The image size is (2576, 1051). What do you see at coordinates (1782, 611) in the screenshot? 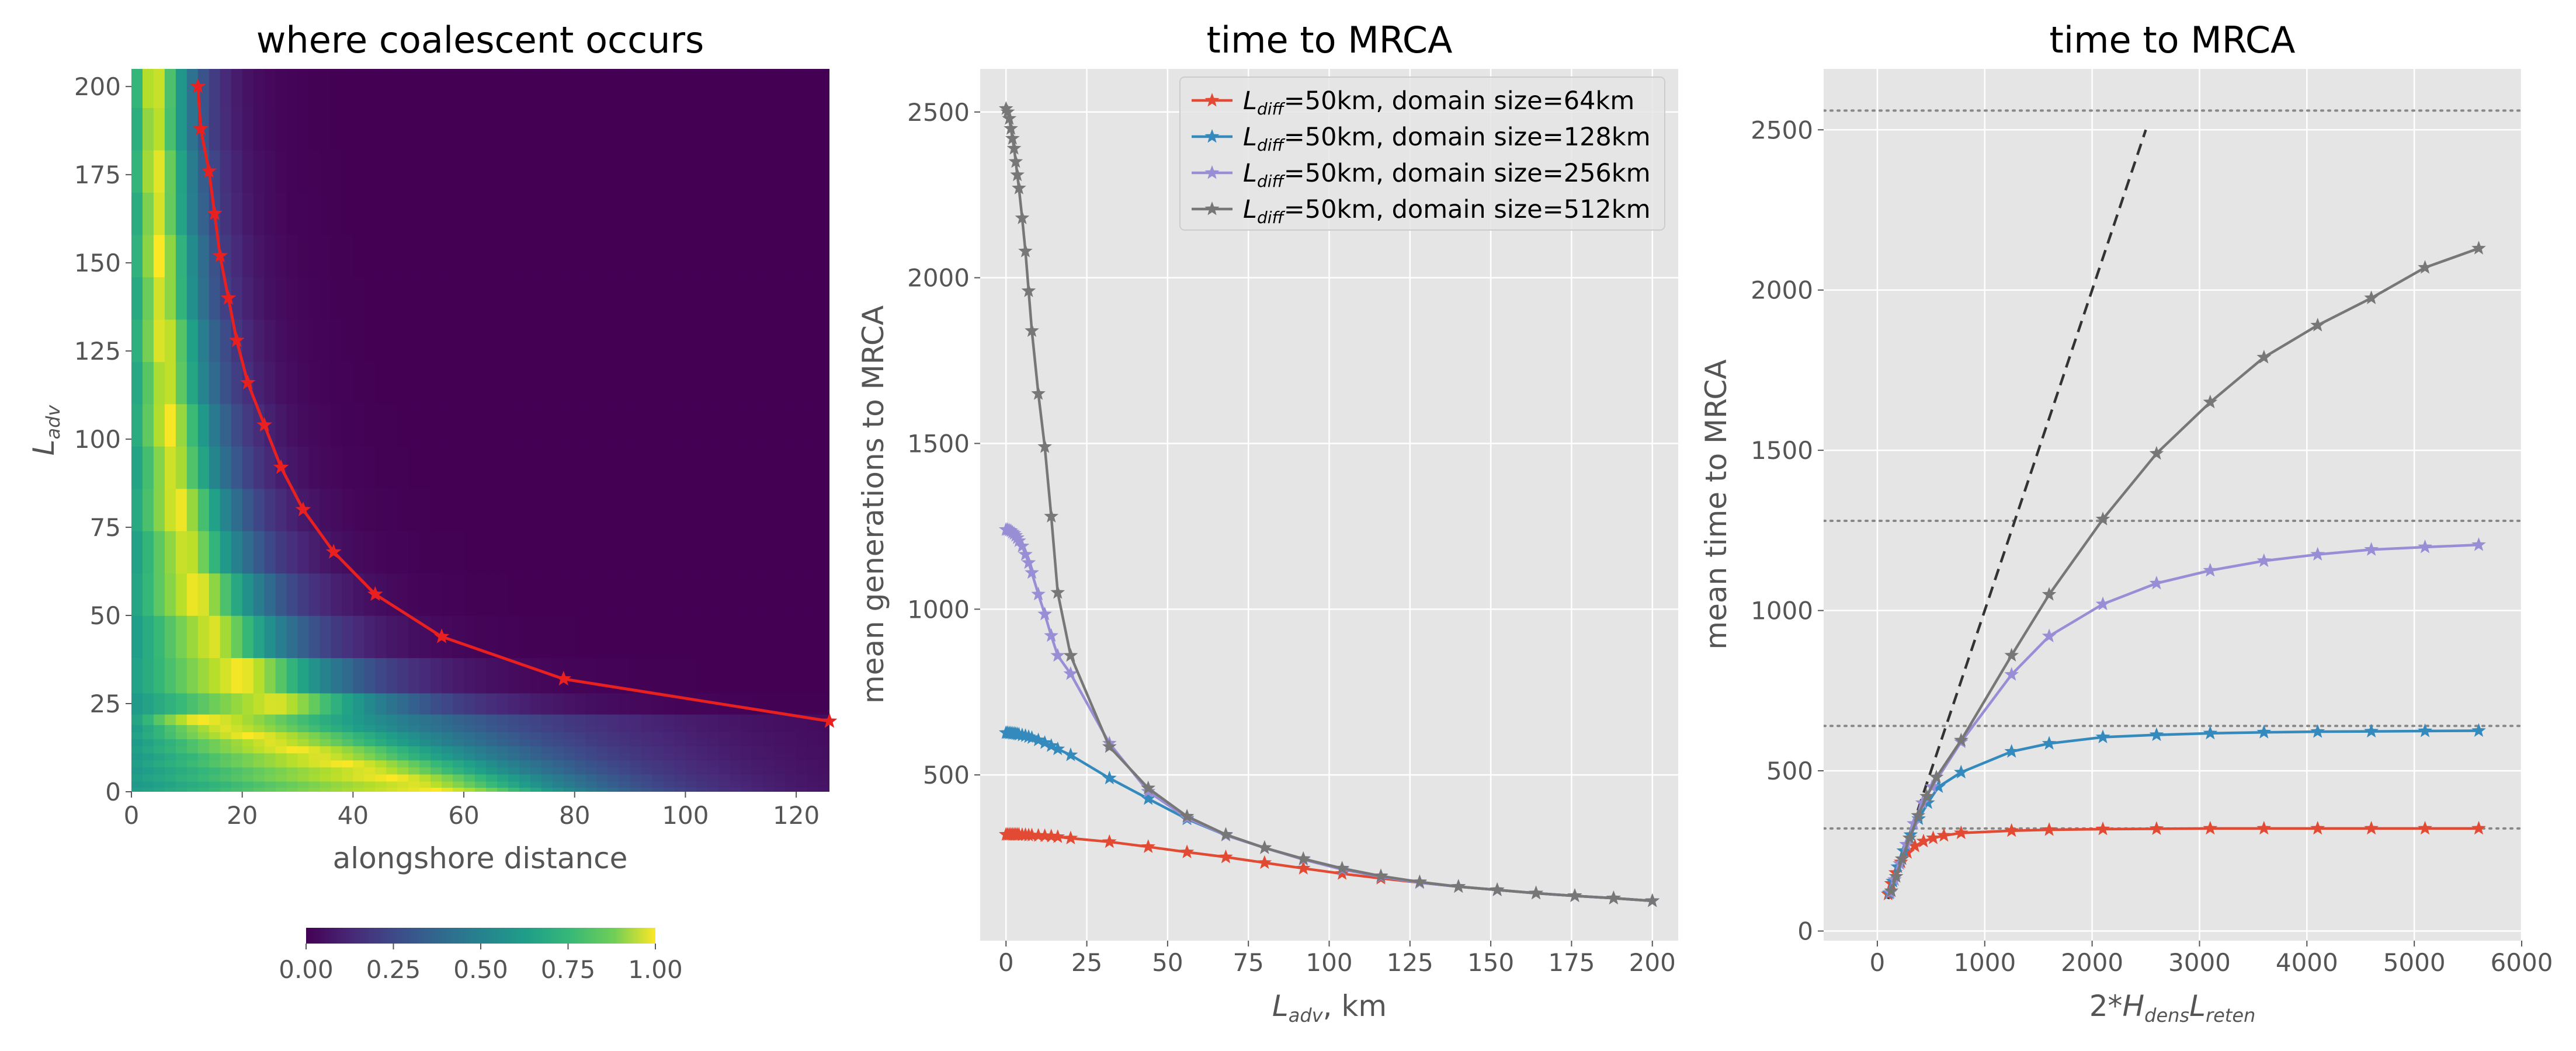
I see `y-tick-label: 1000` at bounding box center [1782, 611].